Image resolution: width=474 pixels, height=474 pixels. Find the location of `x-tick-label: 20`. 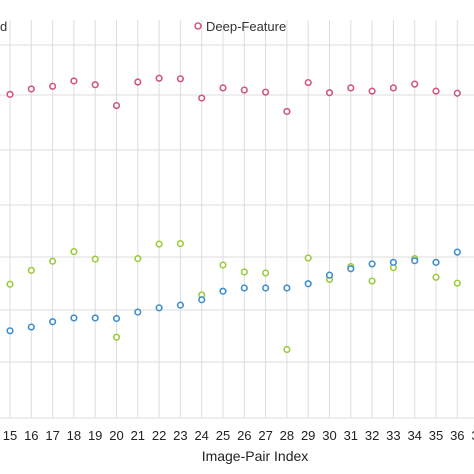

x-tick-label: 20 is located at coordinates (116, 435).